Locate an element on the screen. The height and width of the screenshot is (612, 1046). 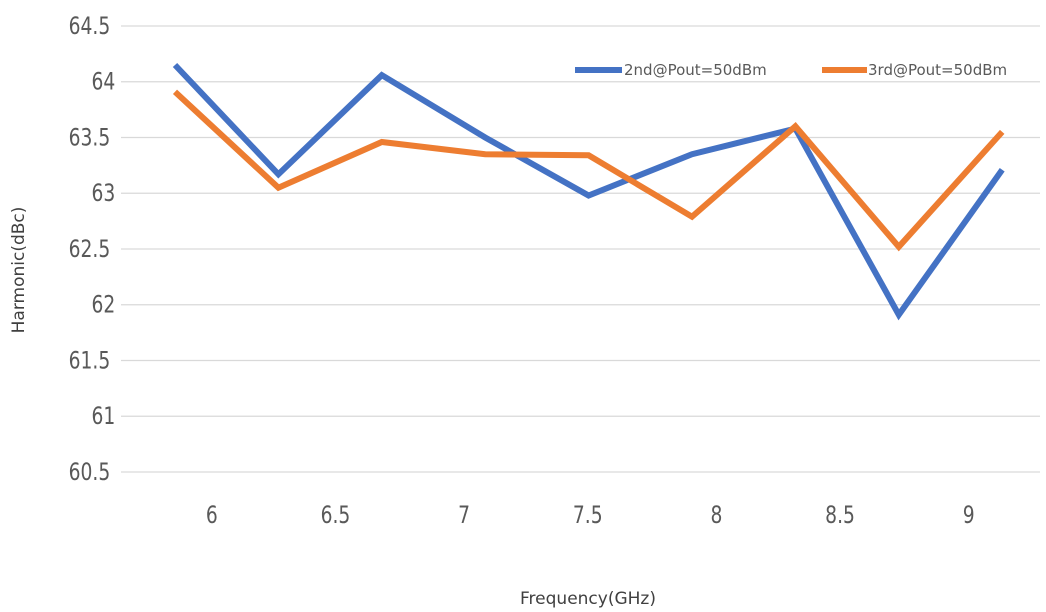
y-tick-label: 62.5 is located at coordinates (90, 250).